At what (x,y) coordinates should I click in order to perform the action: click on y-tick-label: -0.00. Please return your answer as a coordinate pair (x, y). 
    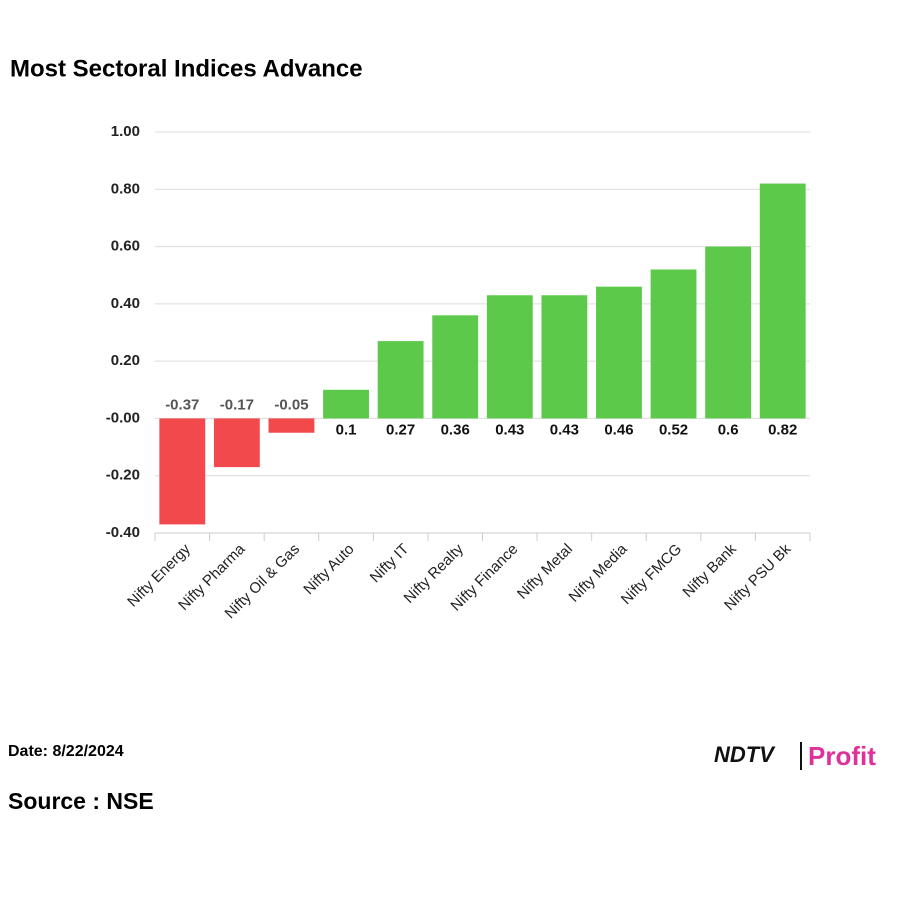
    Looking at the image, I should click on (123, 417).